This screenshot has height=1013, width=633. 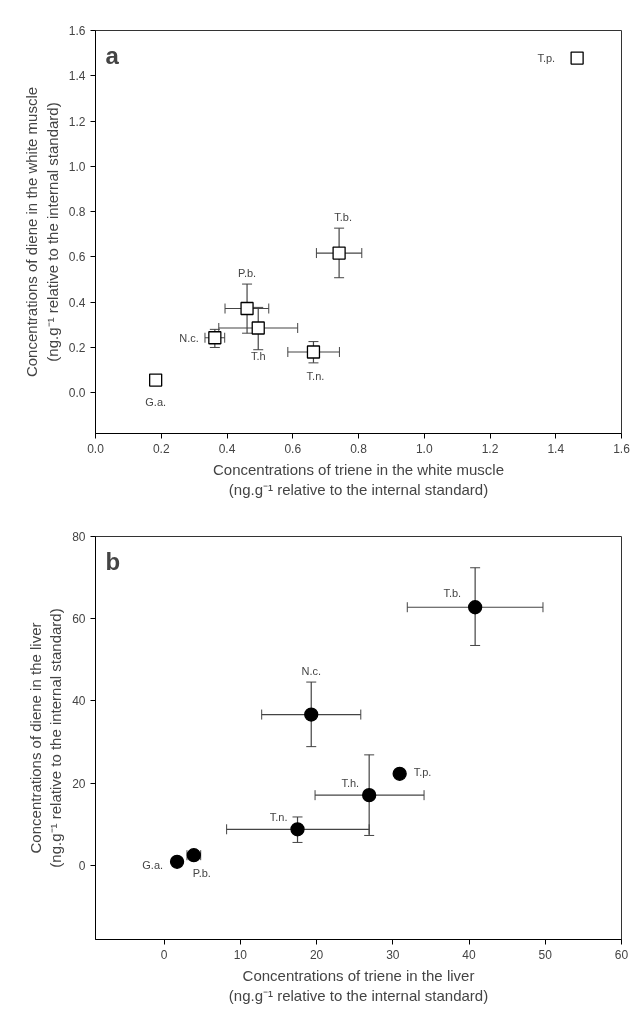 What do you see at coordinates (82, 865) in the screenshot?
I see `y-tick-label: 0` at bounding box center [82, 865].